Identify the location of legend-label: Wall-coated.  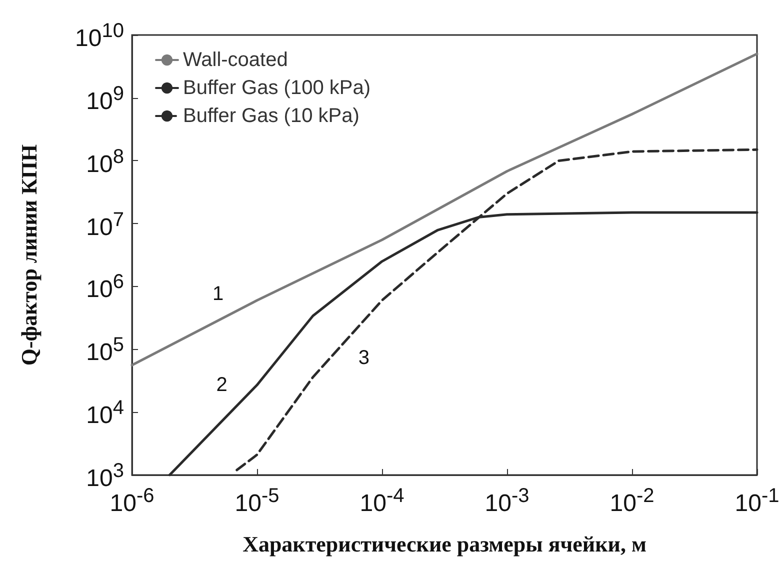
(235, 60).